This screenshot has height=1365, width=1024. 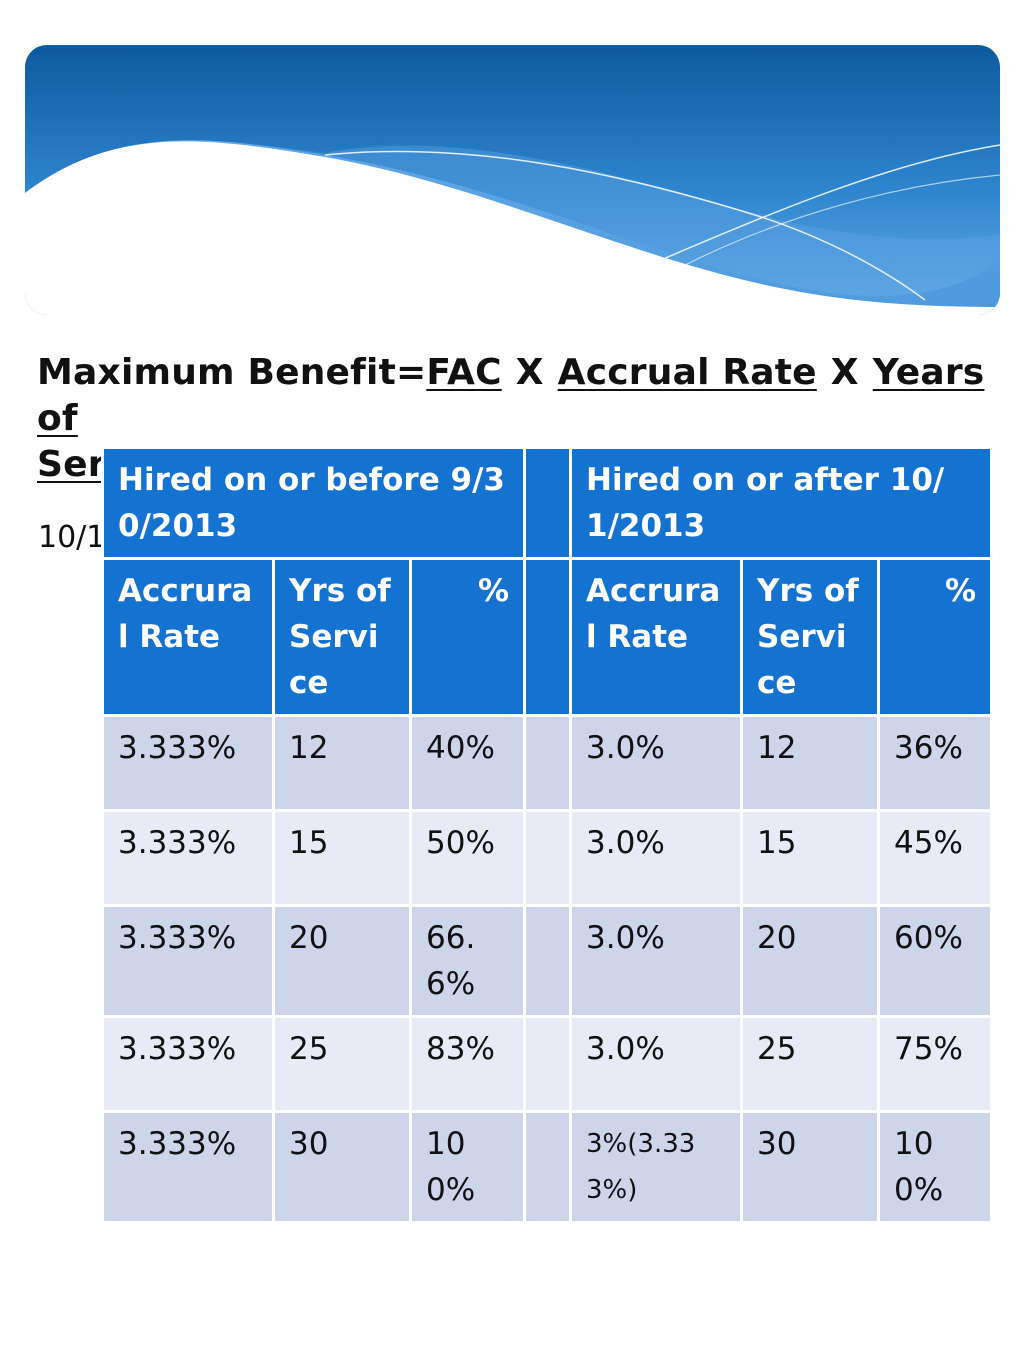 What do you see at coordinates (844, 372) in the screenshot?
I see `formula-operator-2: X` at bounding box center [844, 372].